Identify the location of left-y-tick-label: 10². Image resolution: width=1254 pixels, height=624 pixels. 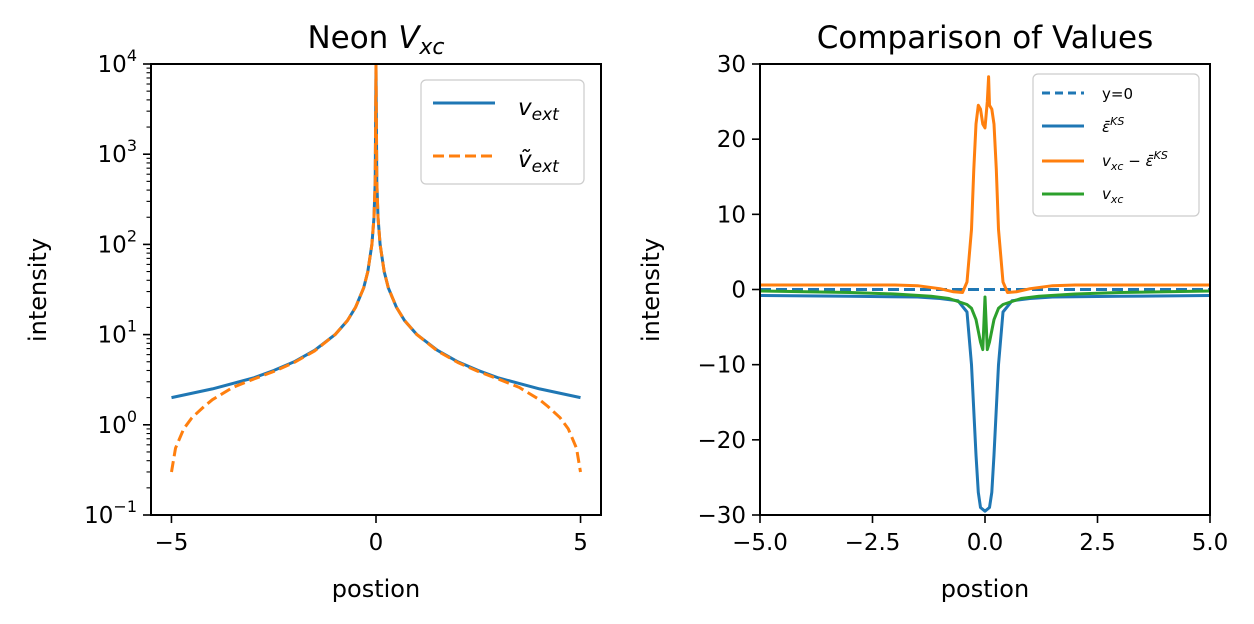
(117, 242).